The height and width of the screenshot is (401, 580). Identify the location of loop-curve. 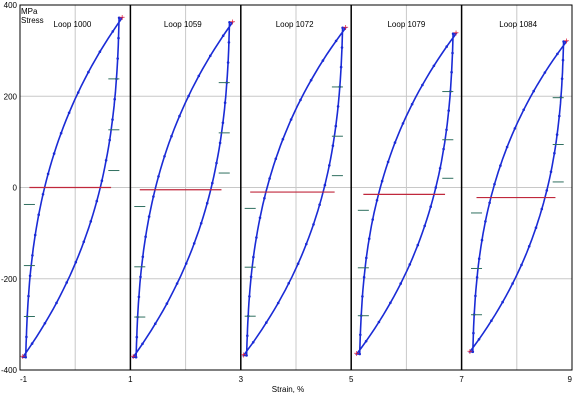
(518, 196).